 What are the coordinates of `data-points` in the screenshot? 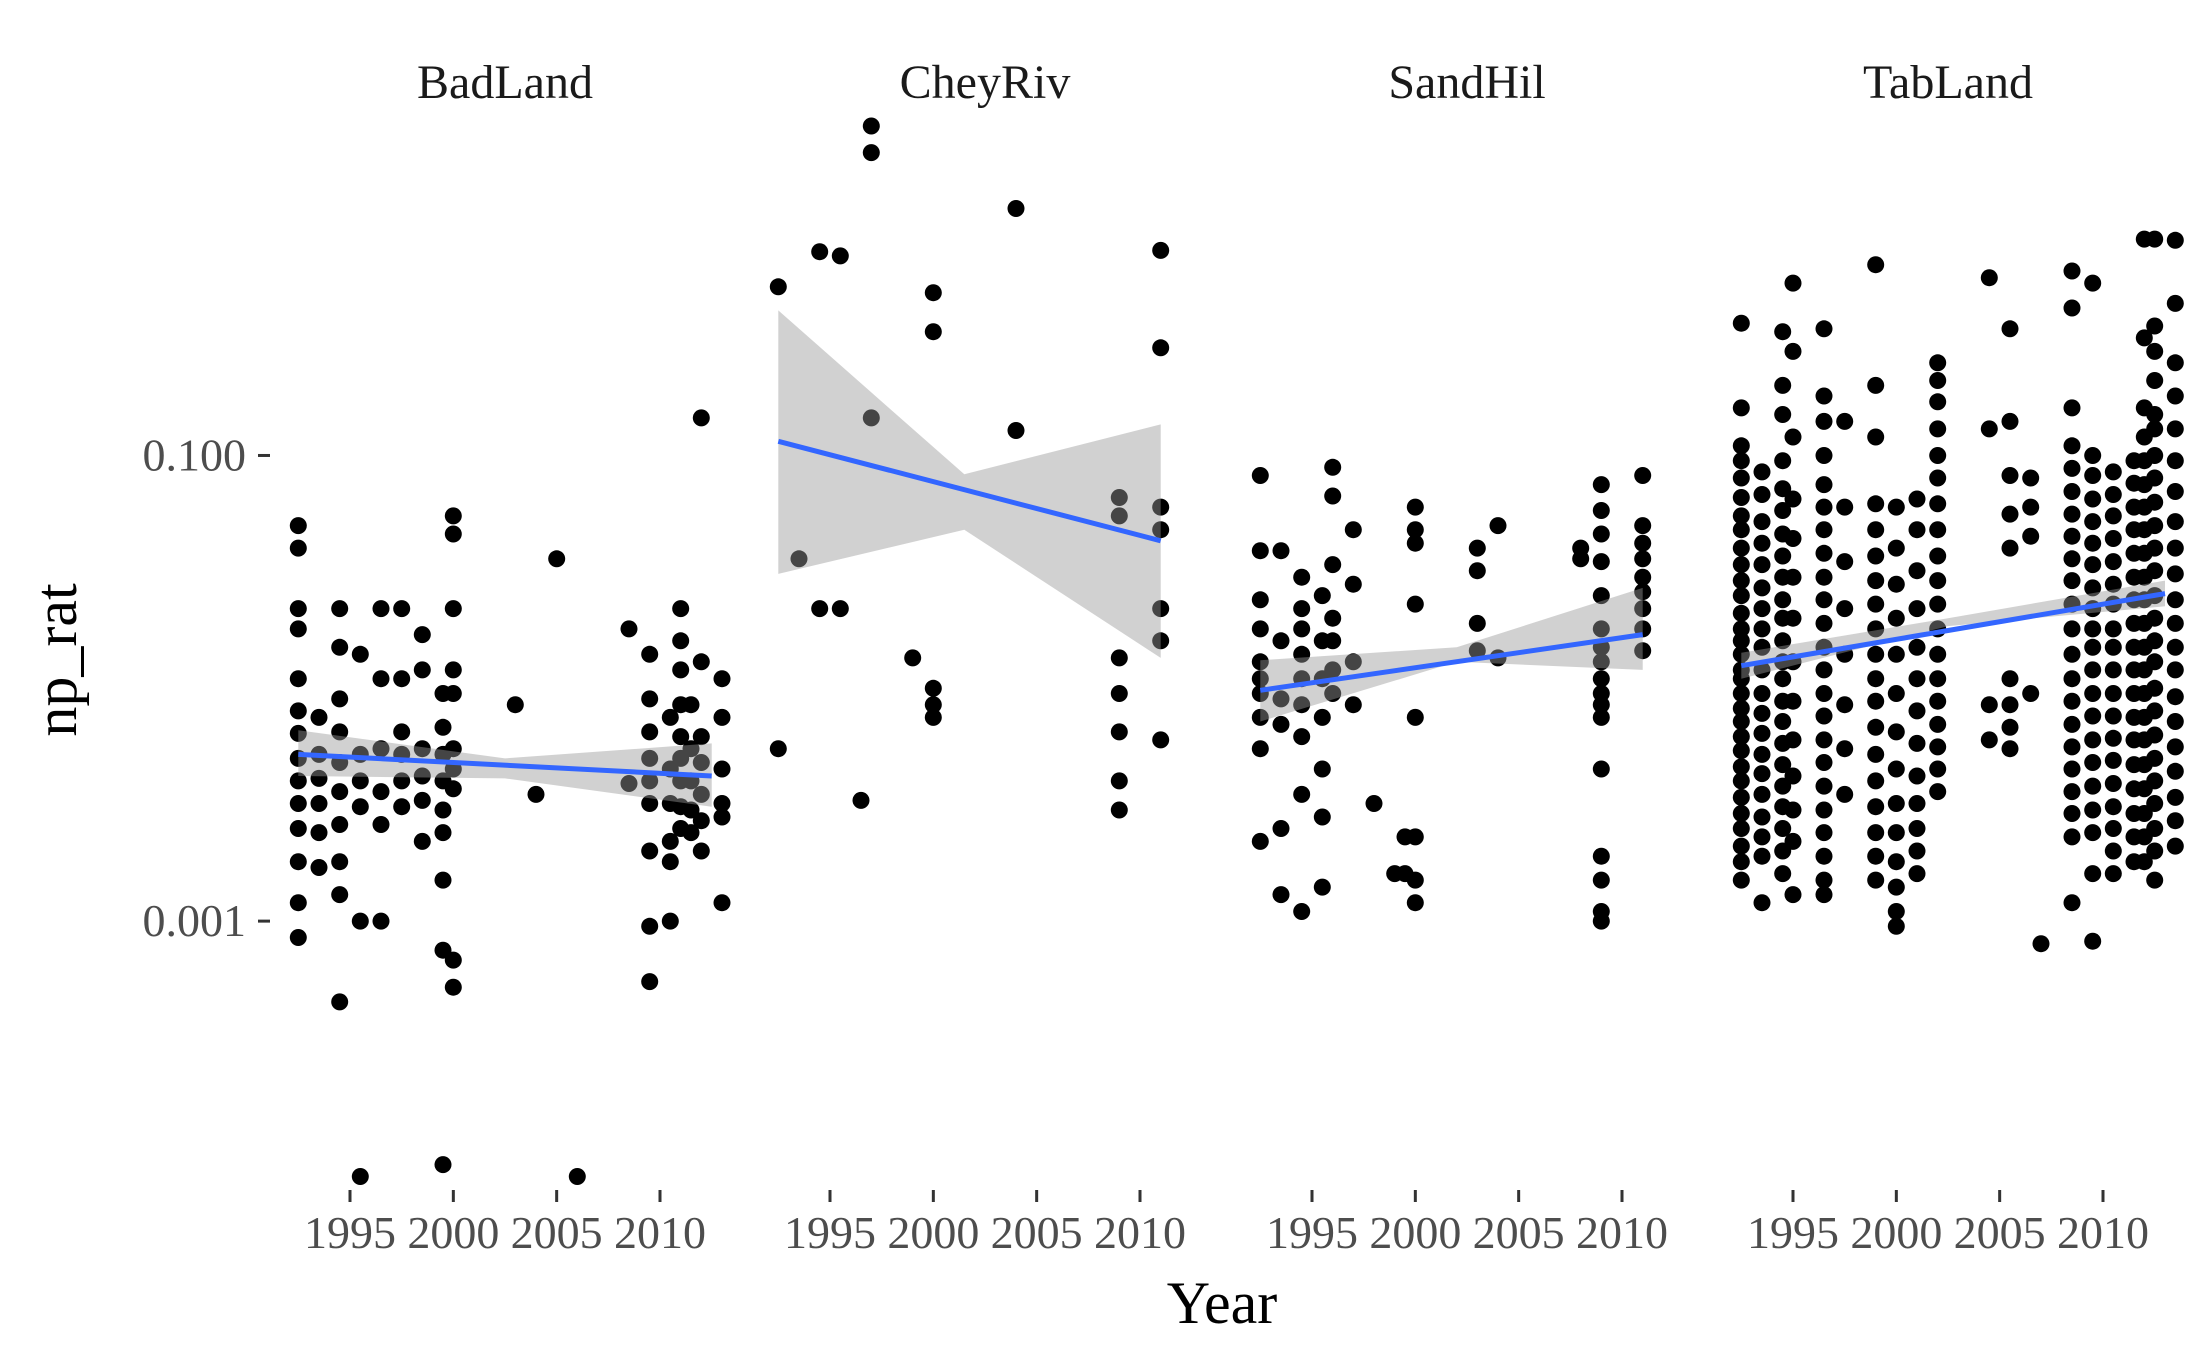 It's located at (1958, 591).